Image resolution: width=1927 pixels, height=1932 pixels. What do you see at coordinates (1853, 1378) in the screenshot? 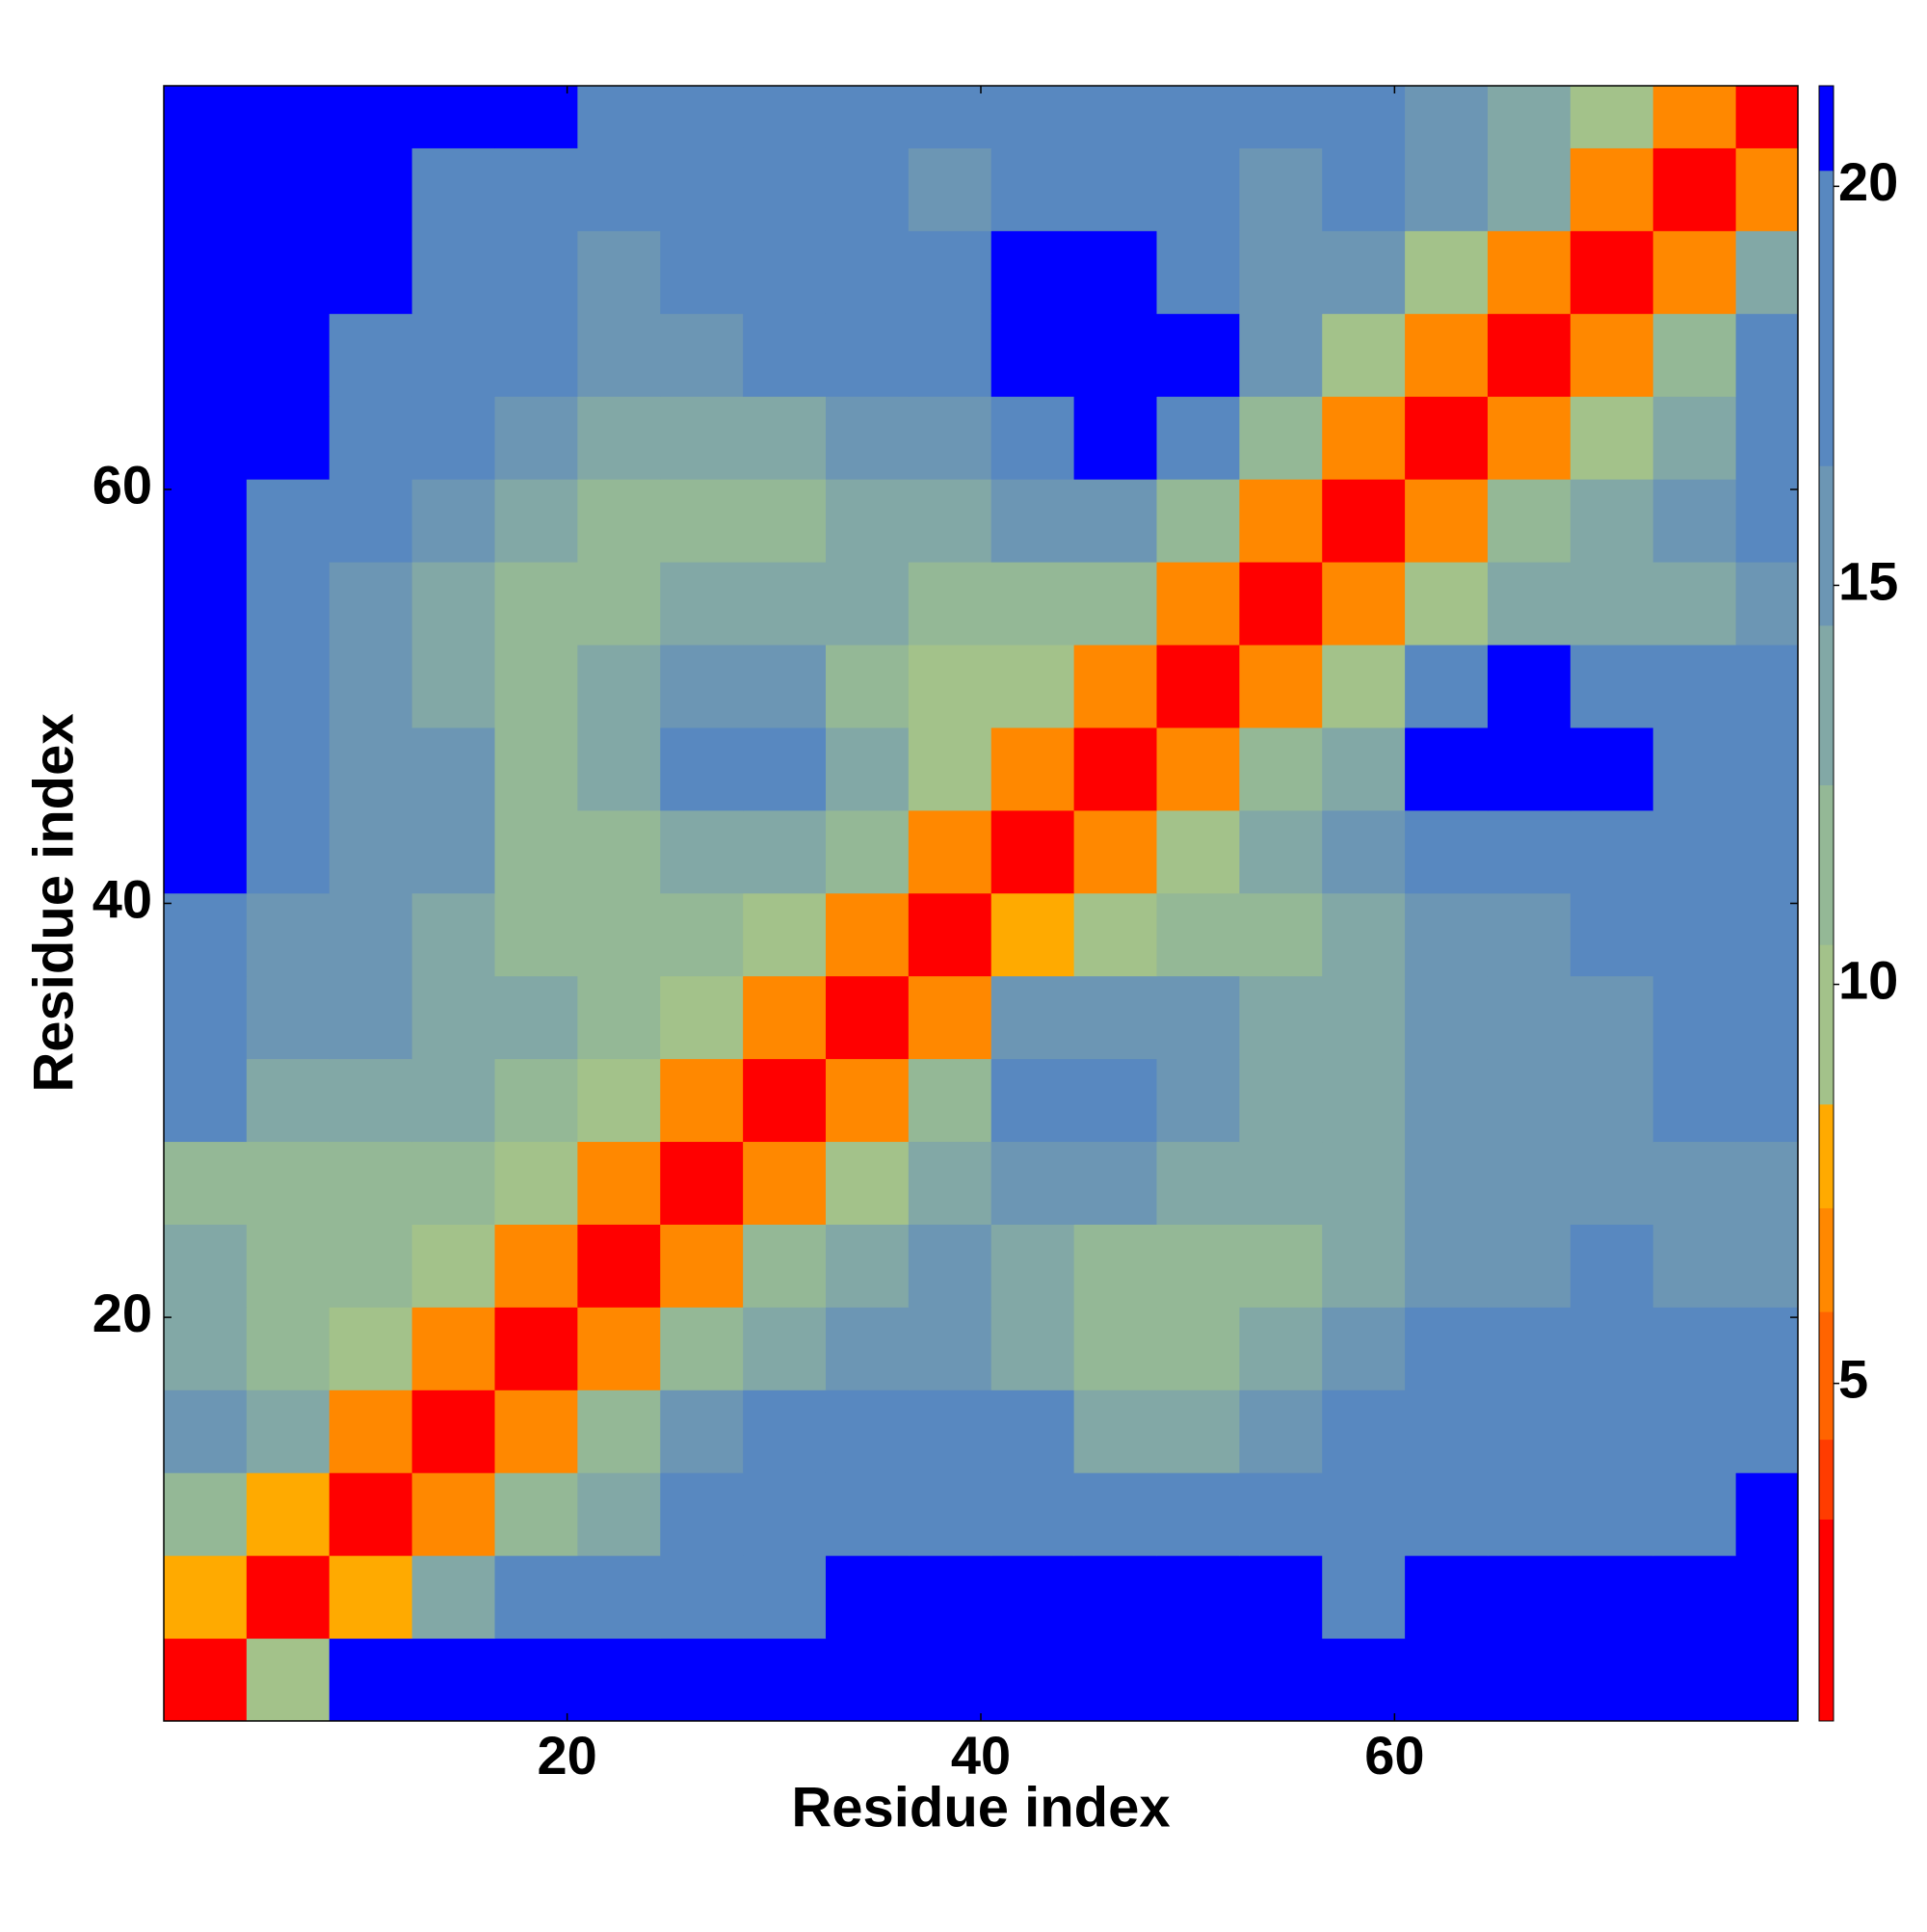
I see `colorbar-tick-label: 5` at bounding box center [1853, 1378].